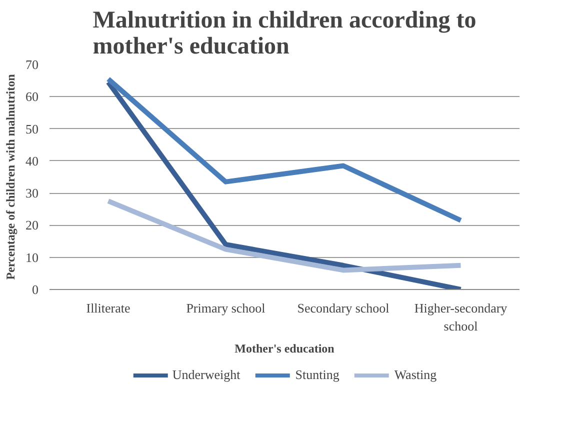 The image size is (579, 445). I want to click on legend-label: Stunting, so click(317, 375).